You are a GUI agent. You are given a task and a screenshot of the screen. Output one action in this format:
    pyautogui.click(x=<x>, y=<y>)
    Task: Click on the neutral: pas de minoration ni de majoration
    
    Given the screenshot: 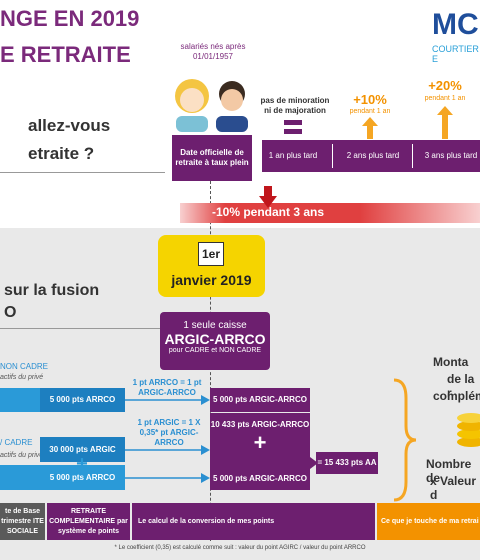 What is the action you would take?
    pyautogui.click(x=295, y=105)
    